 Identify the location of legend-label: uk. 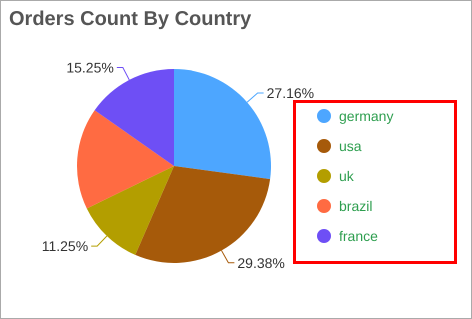
(346, 176).